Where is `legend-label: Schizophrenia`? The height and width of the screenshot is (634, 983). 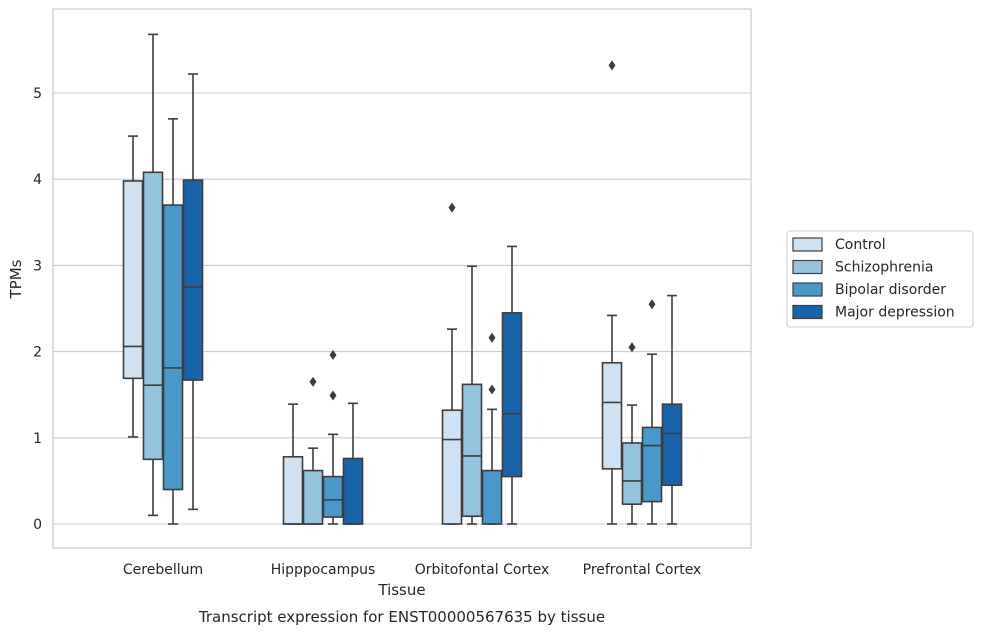
legend-label: Schizophrenia is located at coordinates (884, 268).